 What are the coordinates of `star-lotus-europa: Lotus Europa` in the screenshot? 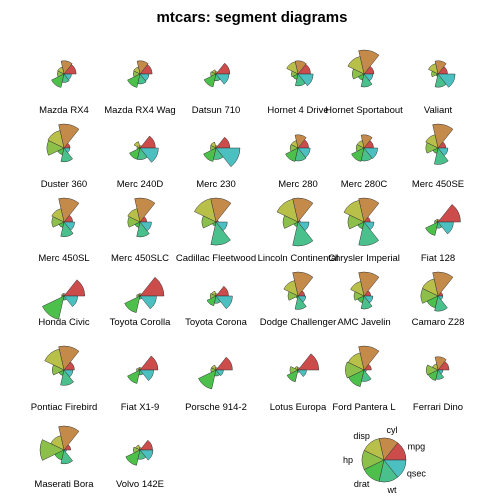 It's located at (298, 383).